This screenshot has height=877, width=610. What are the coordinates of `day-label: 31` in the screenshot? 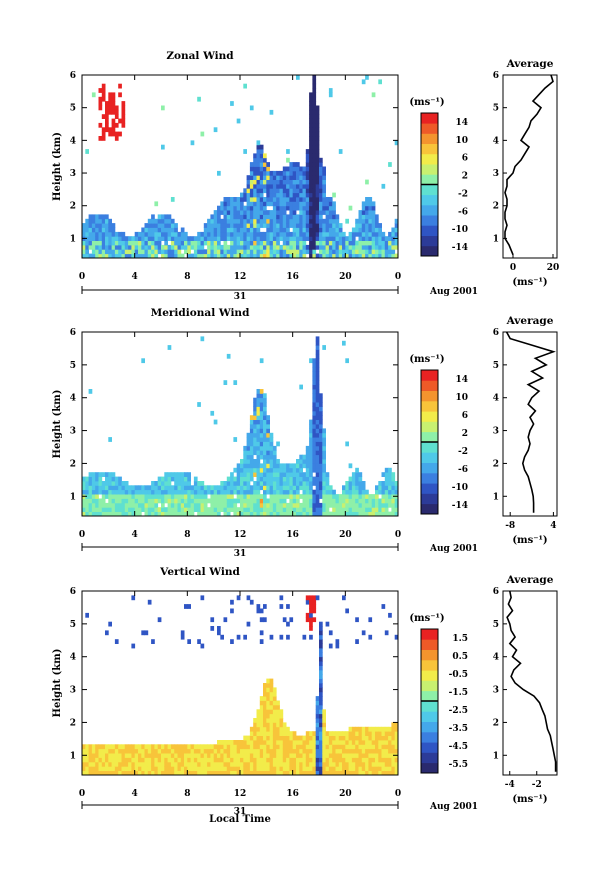 It's located at (240, 554).